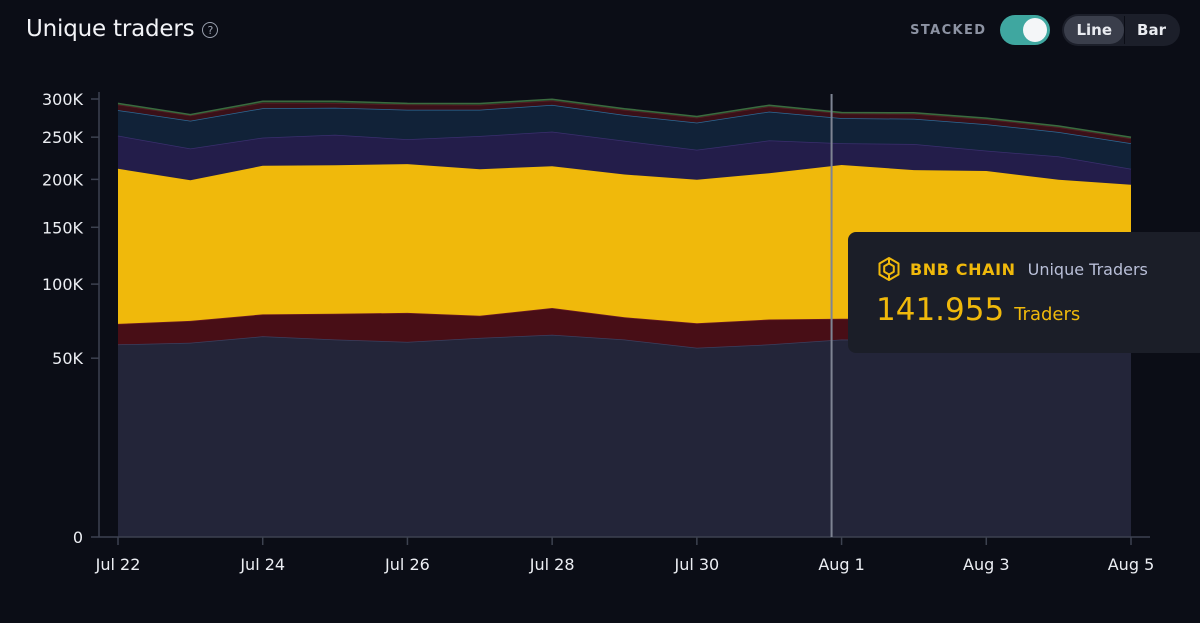  I want to click on chart-controls: STACKED Line Bar, so click(1045, 30).